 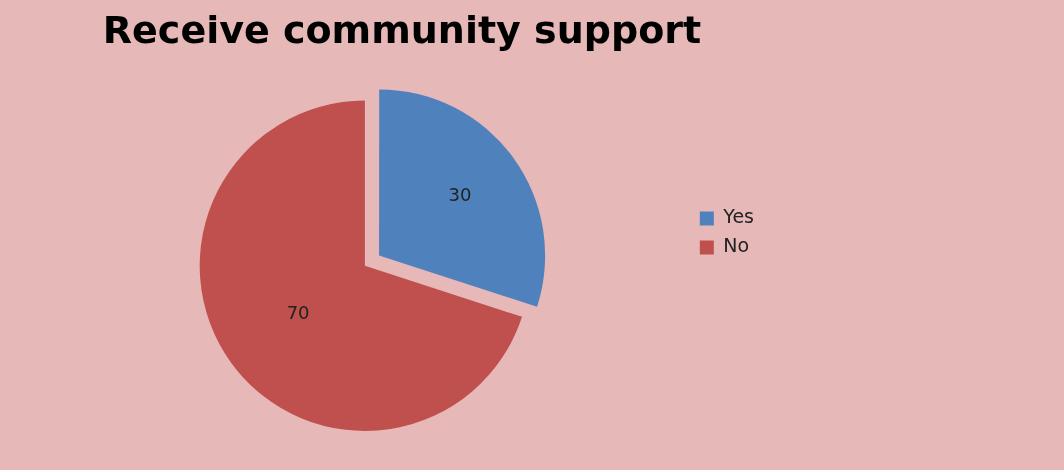 What do you see at coordinates (298, 313) in the screenshot?
I see `data-label: 70` at bounding box center [298, 313].